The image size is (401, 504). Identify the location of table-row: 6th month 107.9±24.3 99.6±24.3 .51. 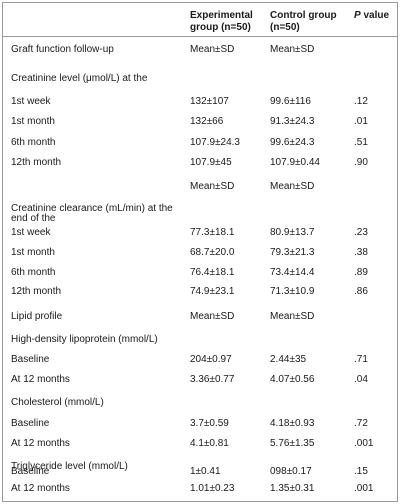
(200, 145).